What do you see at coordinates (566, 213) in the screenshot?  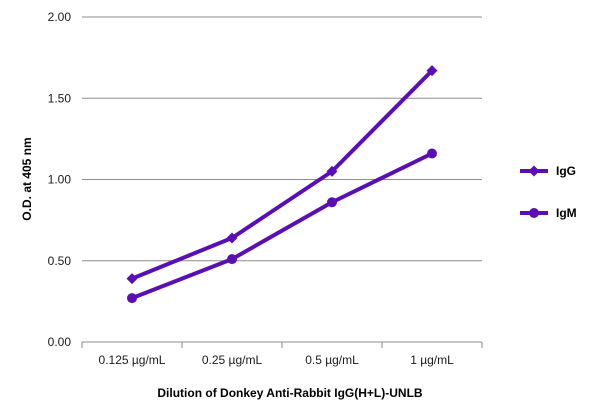 I see `legend-label-igm: IgM` at bounding box center [566, 213].